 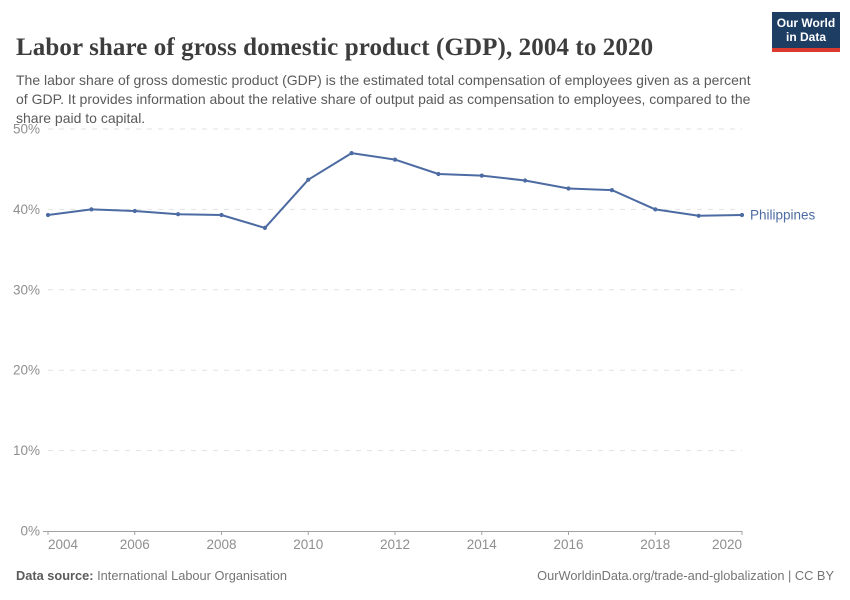 What do you see at coordinates (308, 544) in the screenshot?
I see `x-tick-label: 2010` at bounding box center [308, 544].